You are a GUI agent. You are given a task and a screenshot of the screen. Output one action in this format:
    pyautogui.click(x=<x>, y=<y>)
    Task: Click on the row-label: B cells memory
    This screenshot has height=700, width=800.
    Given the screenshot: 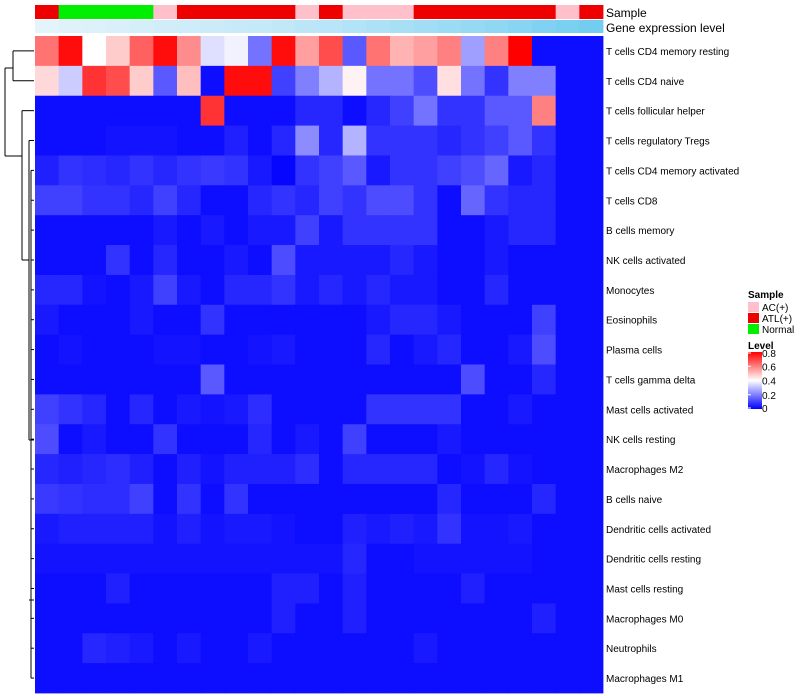 What is the action you would take?
    pyautogui.click(x=640, y=231)
    